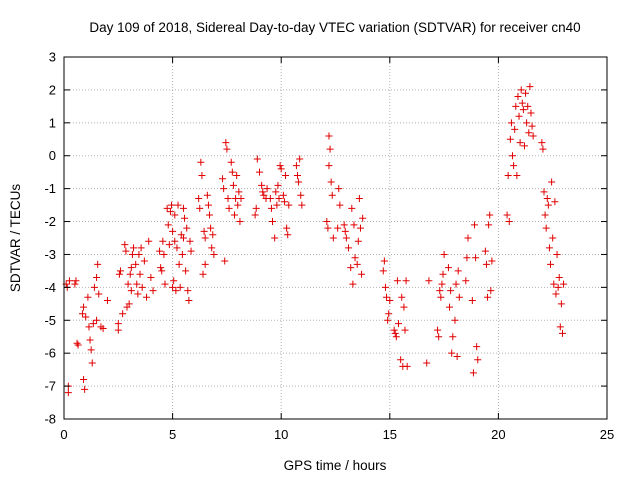 This screenshot has width=640, height=480. I want to click on y-tick-label: 0, so click(52, 155).